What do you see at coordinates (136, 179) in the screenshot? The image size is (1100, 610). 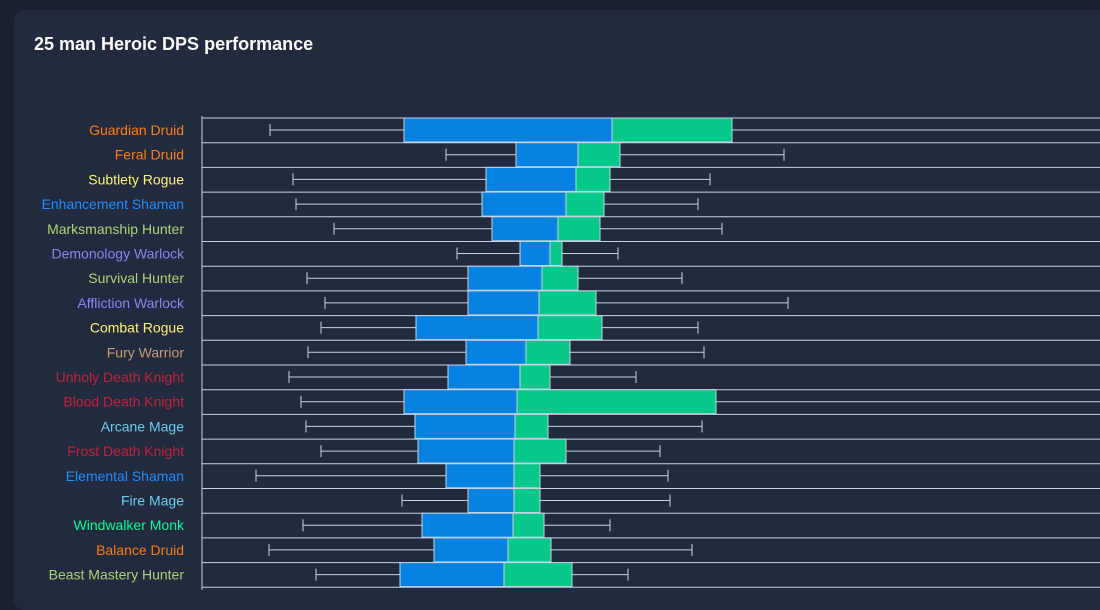 I see `category-label: Subtlety Rogue` at bounding box center [136, 179].